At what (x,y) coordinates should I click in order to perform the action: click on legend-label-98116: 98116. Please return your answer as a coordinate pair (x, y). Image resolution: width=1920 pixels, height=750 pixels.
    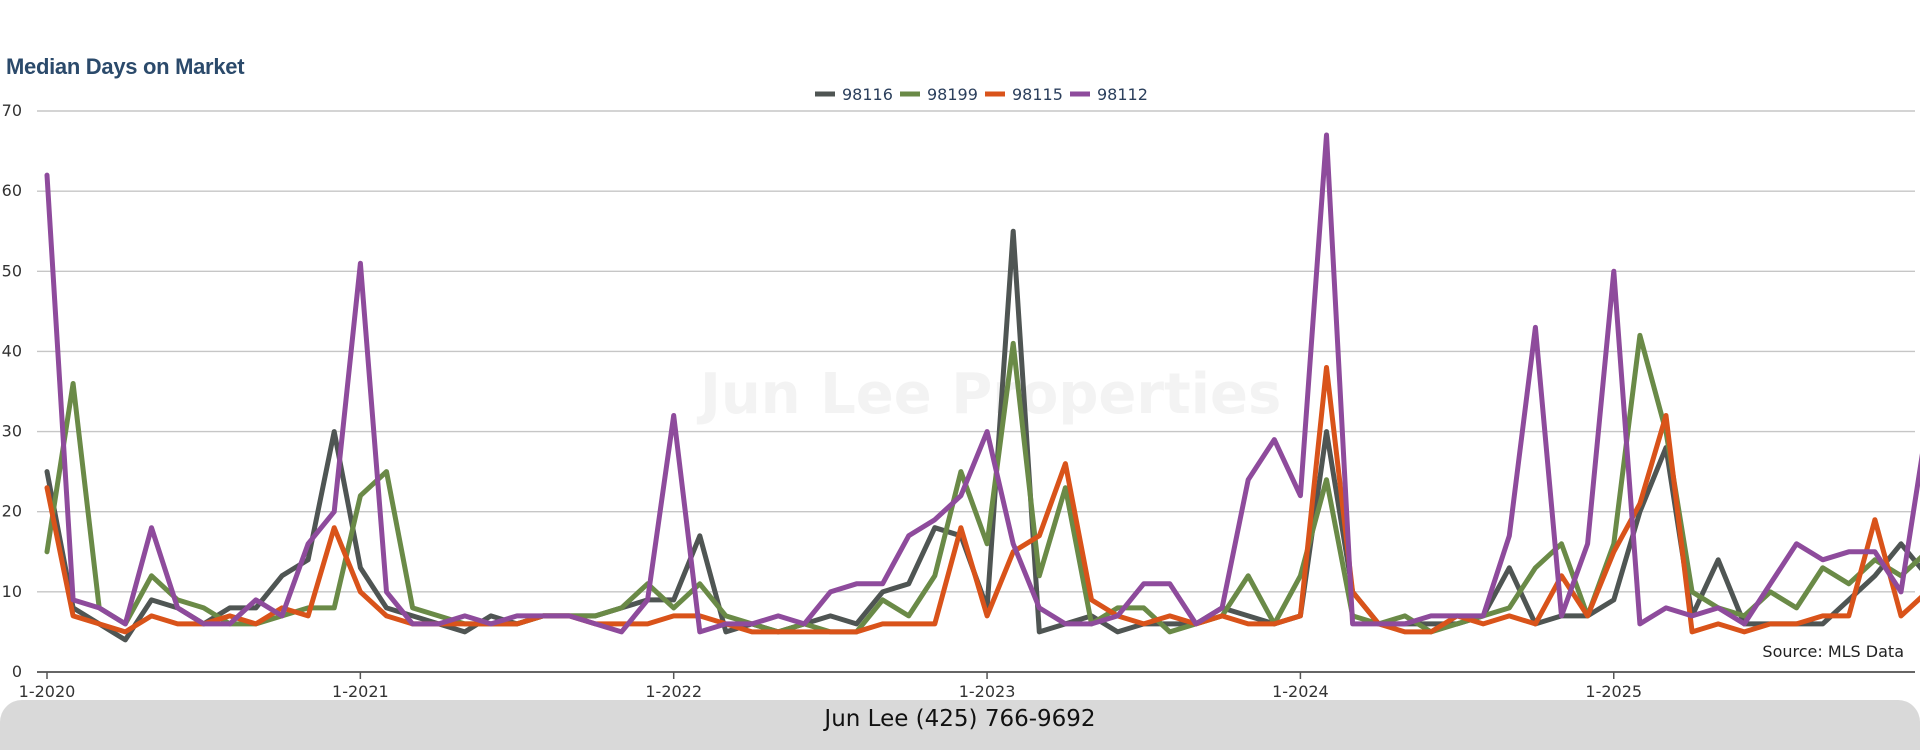
    Looking at the image, I should click on (867, 94).